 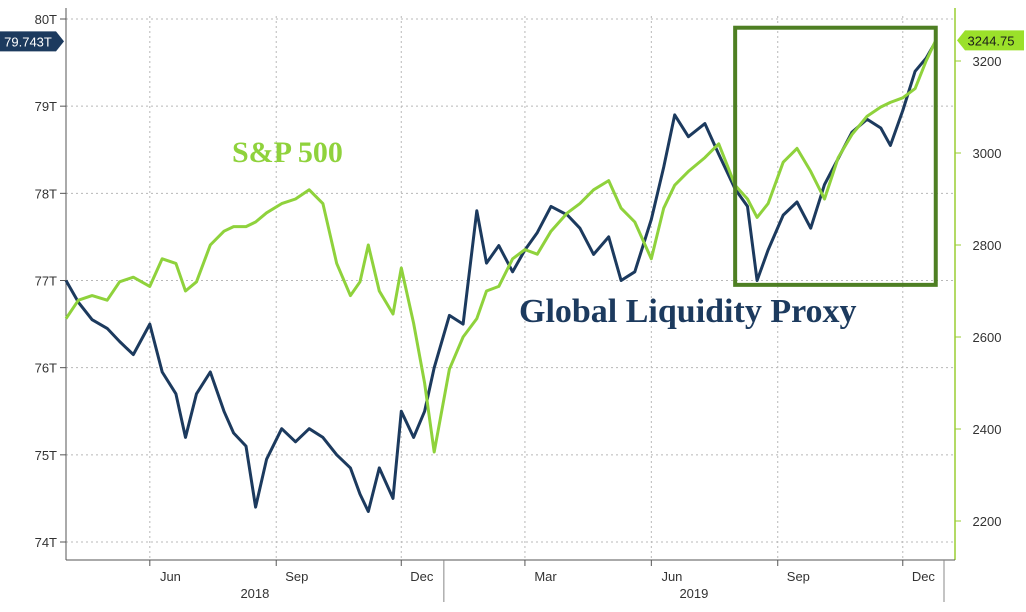 What do you see at coordinates (46, 193) in the screenshot?
I see `left-tick-label: 78T` at bounding box center [46, 193].